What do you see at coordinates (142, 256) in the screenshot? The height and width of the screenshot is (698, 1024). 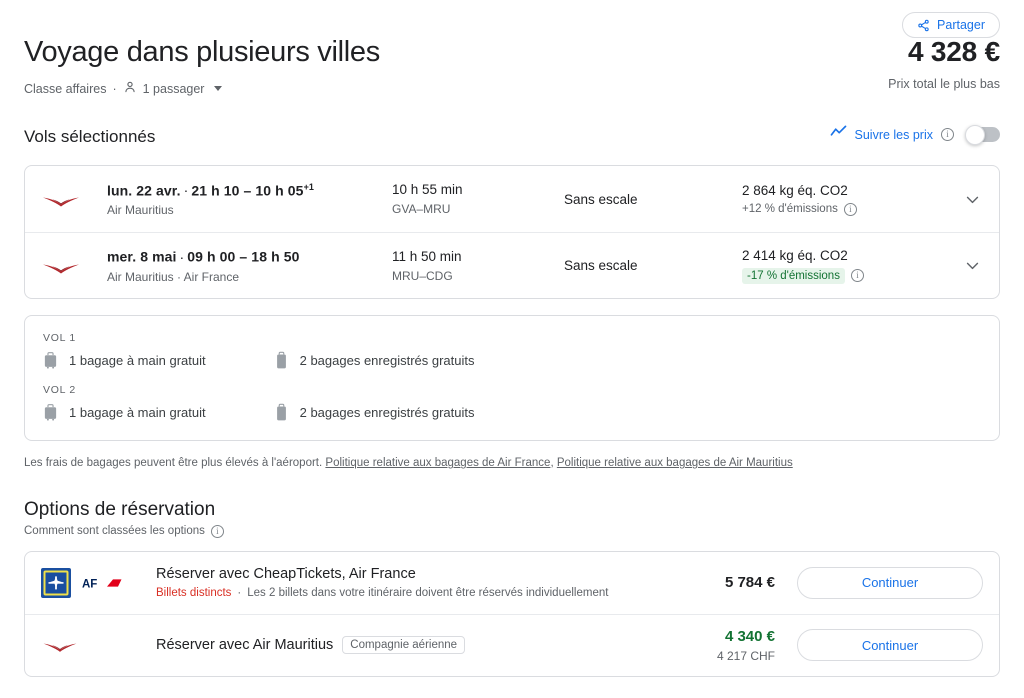 I see `flight-date: mer. 8 mai` at bounding box center [142, 256].